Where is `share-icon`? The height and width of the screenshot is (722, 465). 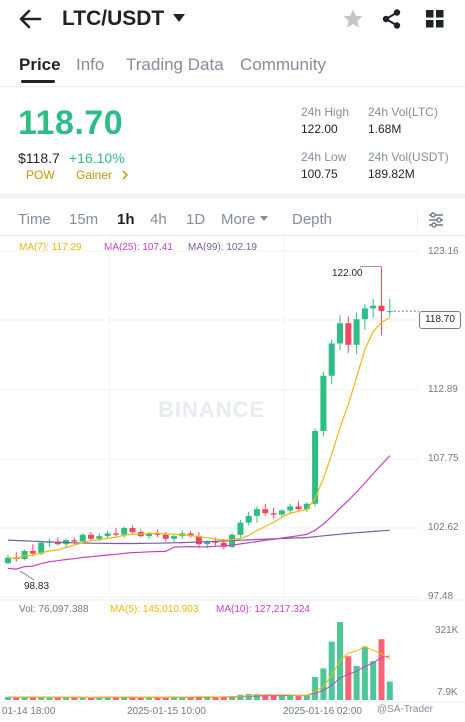
share-icon is located at coordinates (392, 19).